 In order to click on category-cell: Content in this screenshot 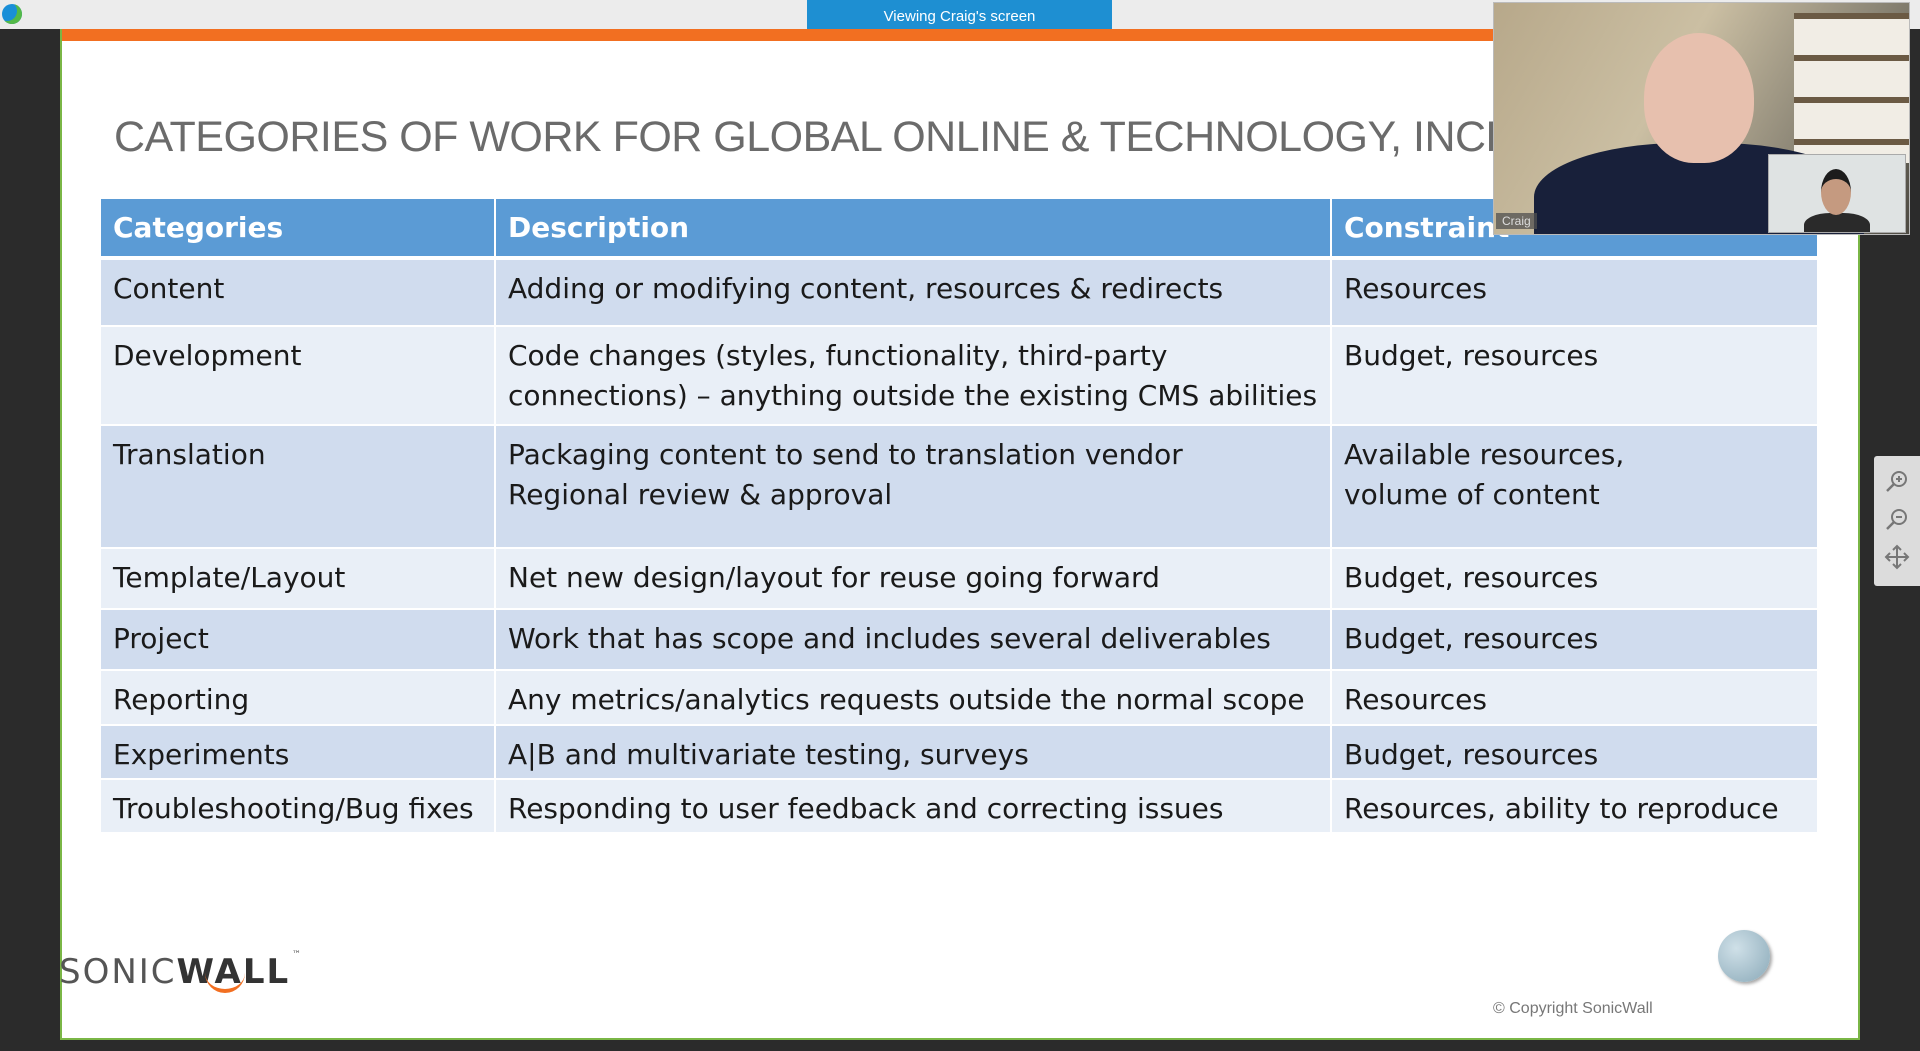, I will do `click(298, 292)`.